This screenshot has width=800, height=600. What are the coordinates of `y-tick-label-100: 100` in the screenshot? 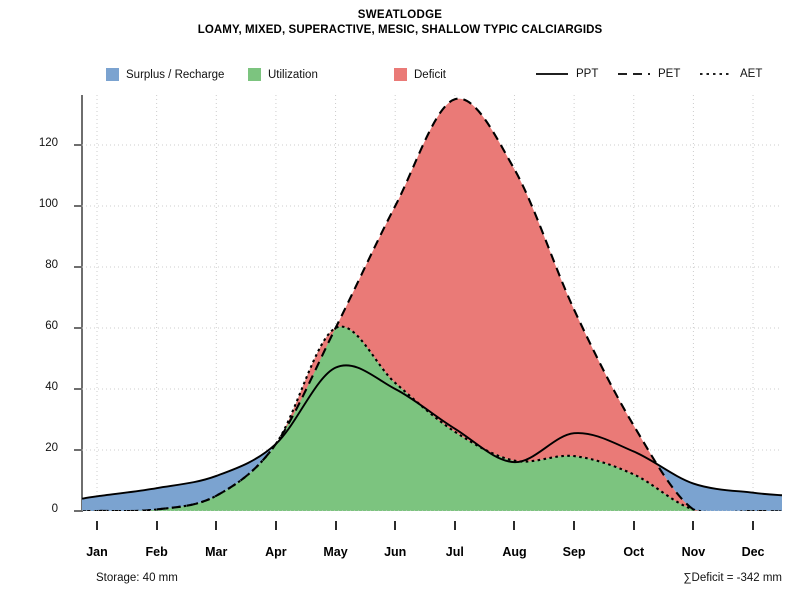 It's located at (48, 204).